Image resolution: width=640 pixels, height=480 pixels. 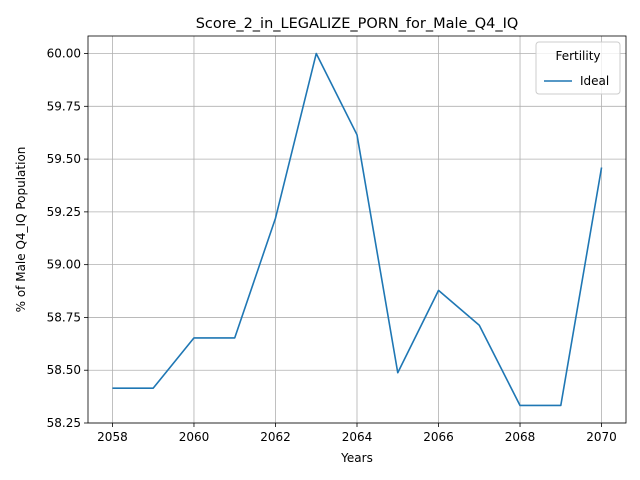 What do you see at coordinates (357, 24) in the screenshot?
I see `chart-title: Score_2_in_LEGALIZE_PORN_for_Male_Q4_IQ` at bounding box center [357, 24].